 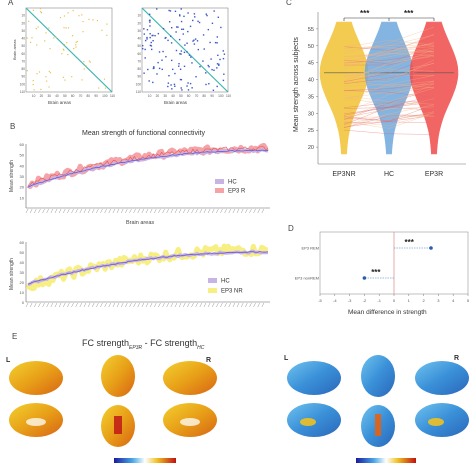 What do you see at coordinates (365, 300) in the screenshot?
I see `dot-xtick-label: -2` at bounding box center [365, 300].